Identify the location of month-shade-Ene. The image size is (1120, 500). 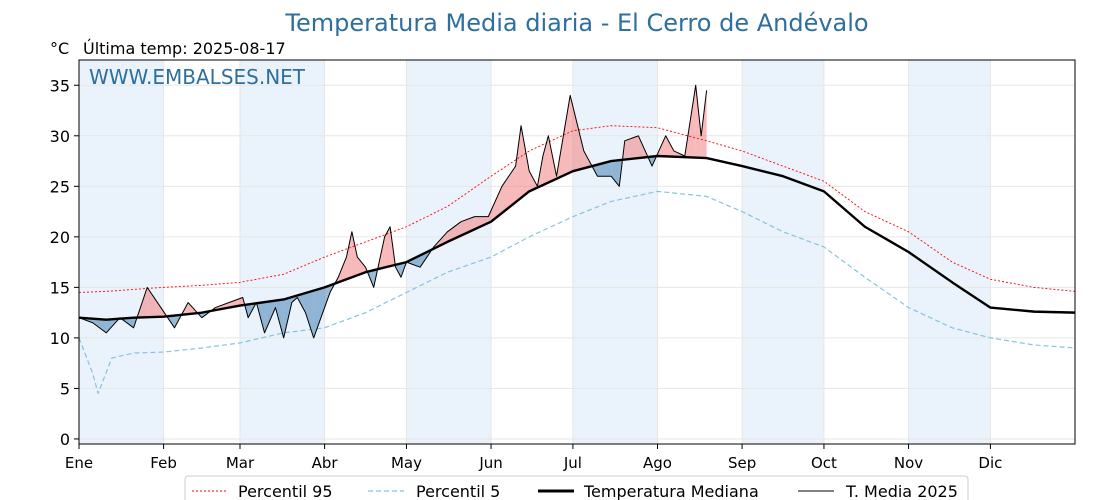
(121, 252).